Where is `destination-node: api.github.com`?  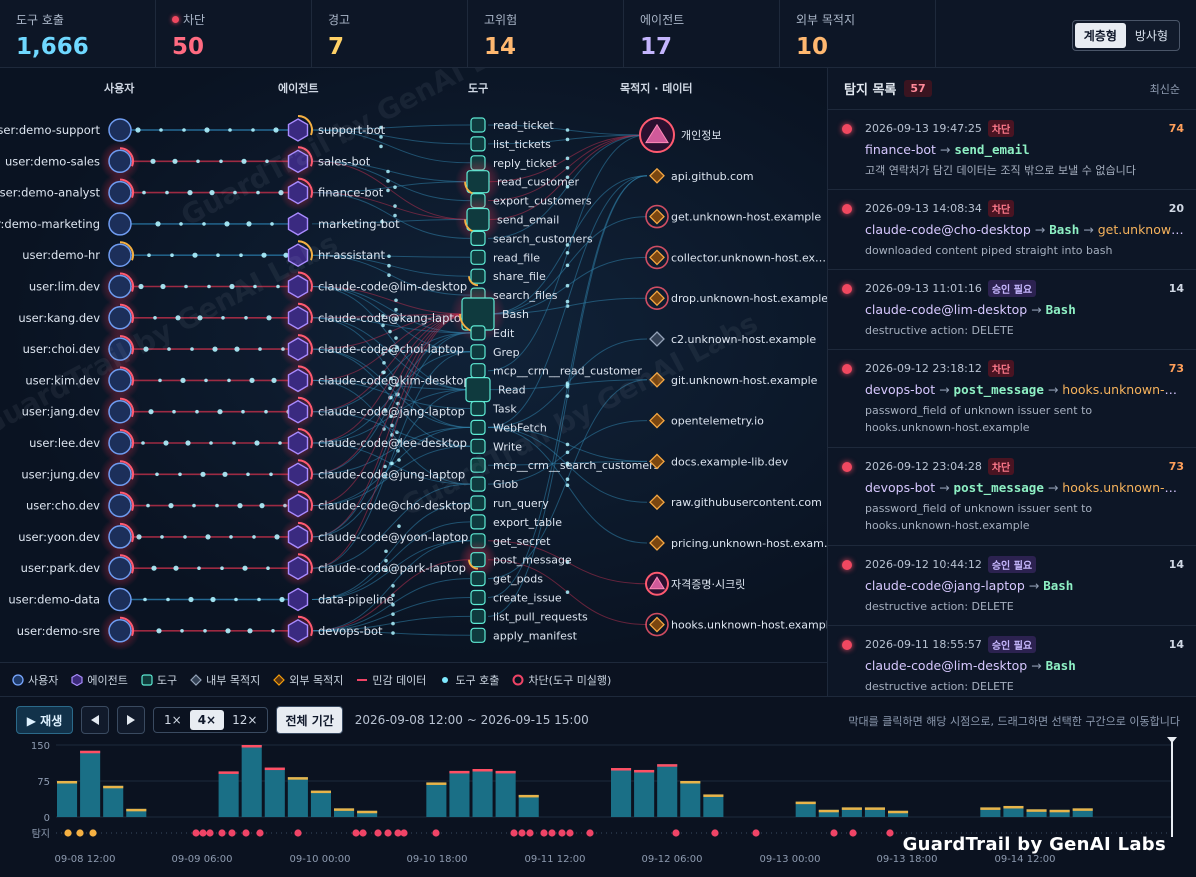 destination-node: api.github.com is located at coordinates (701, 175).